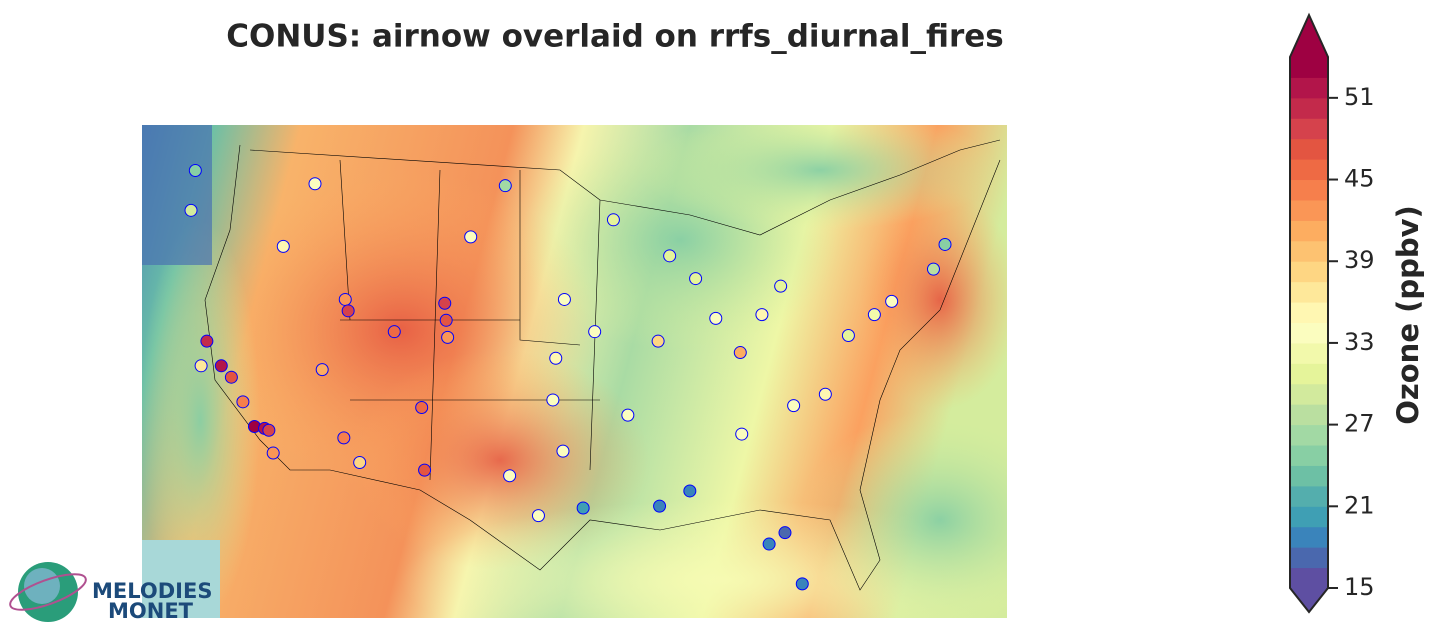 The width and height of the screenshot is (1444, 640). Describe the element at coordinates (1359, 424) in the screenshot. I see `colorbar-tick-label: 27` at that location.